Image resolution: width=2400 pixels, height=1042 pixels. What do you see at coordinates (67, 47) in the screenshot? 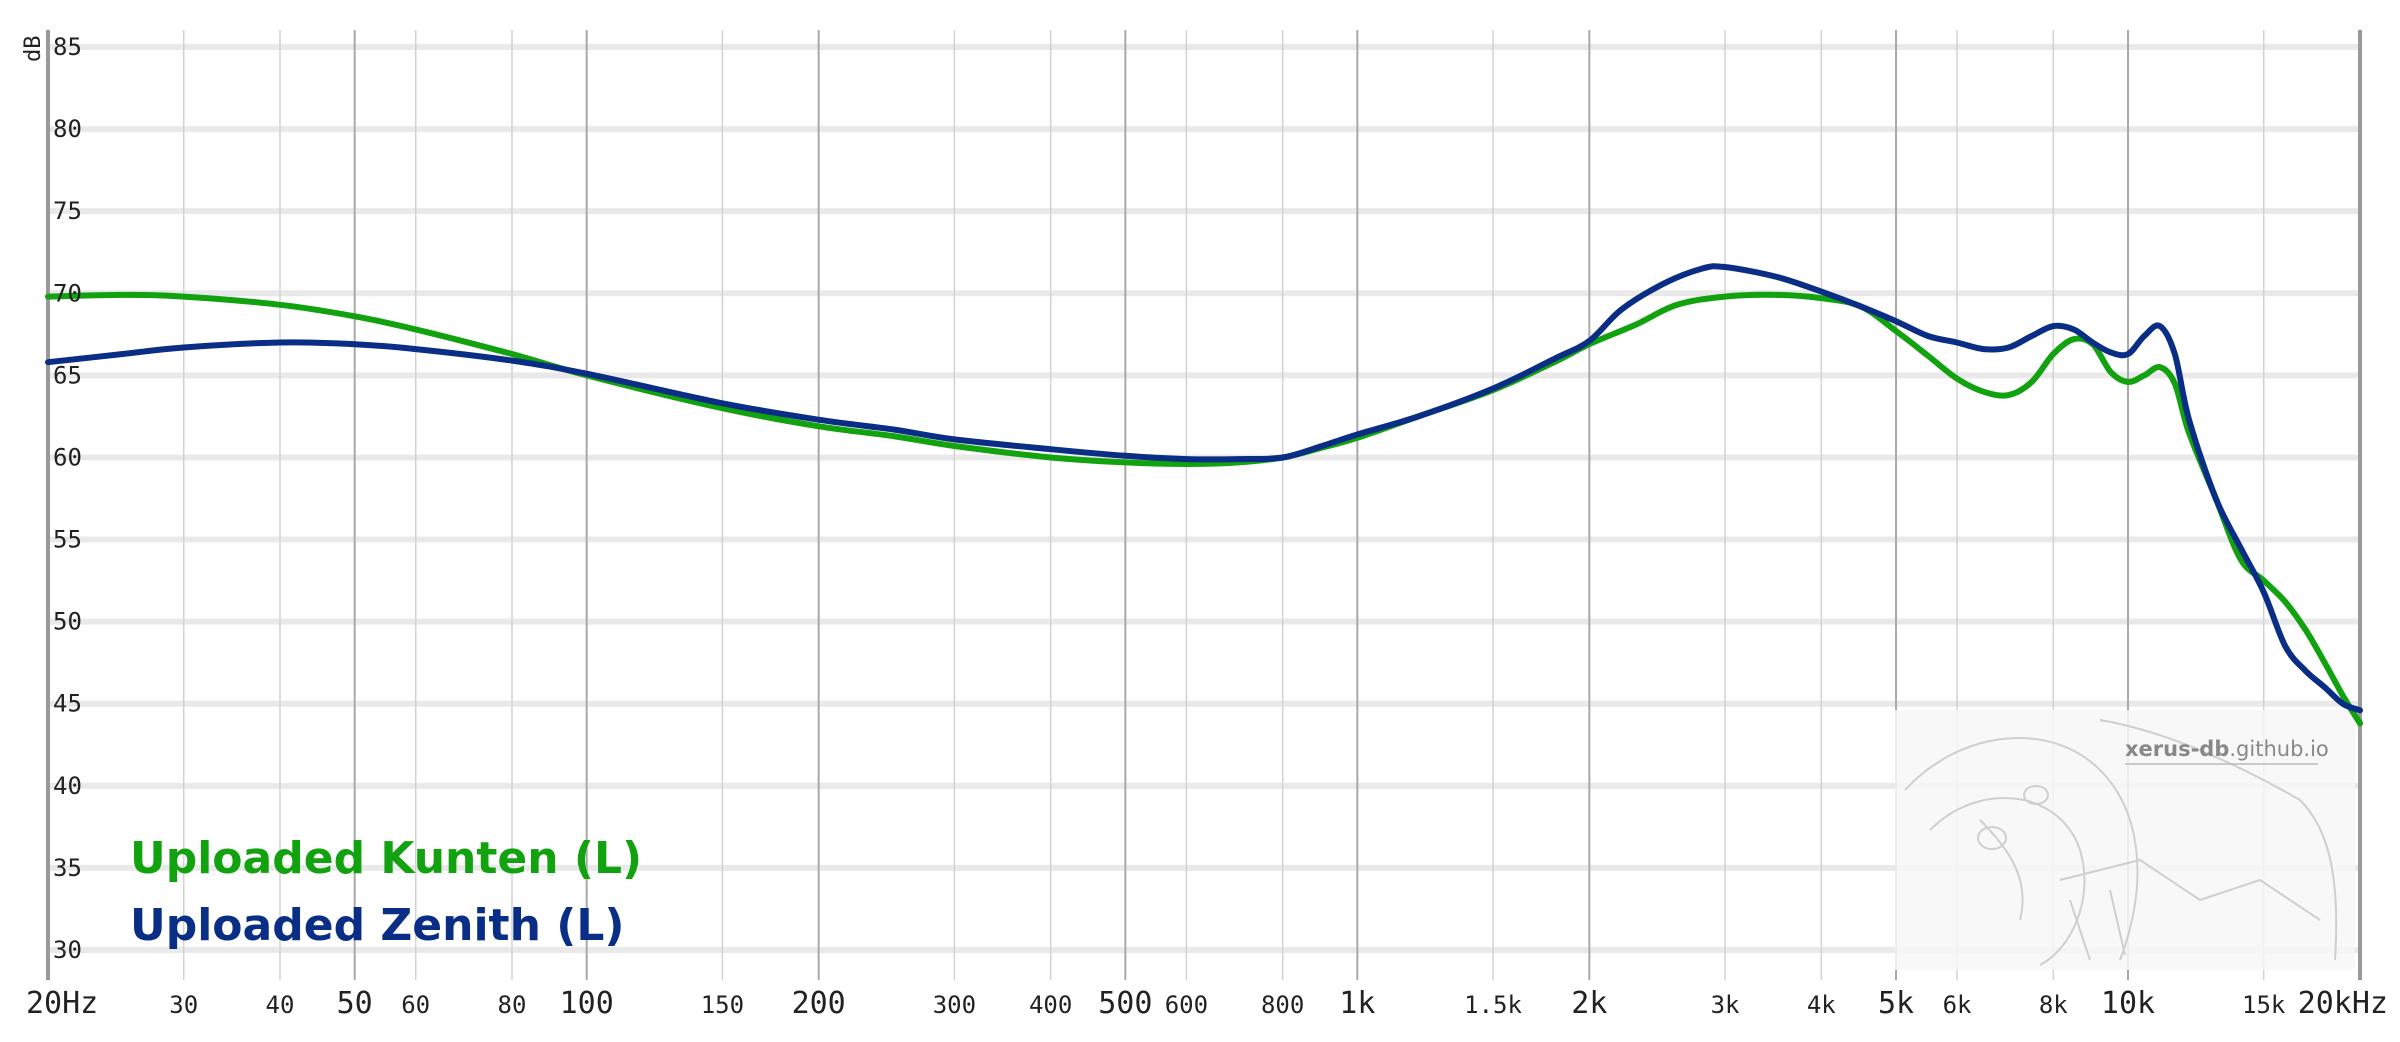
I see `y-tick-label: 85` at bounding box center [67, 47].